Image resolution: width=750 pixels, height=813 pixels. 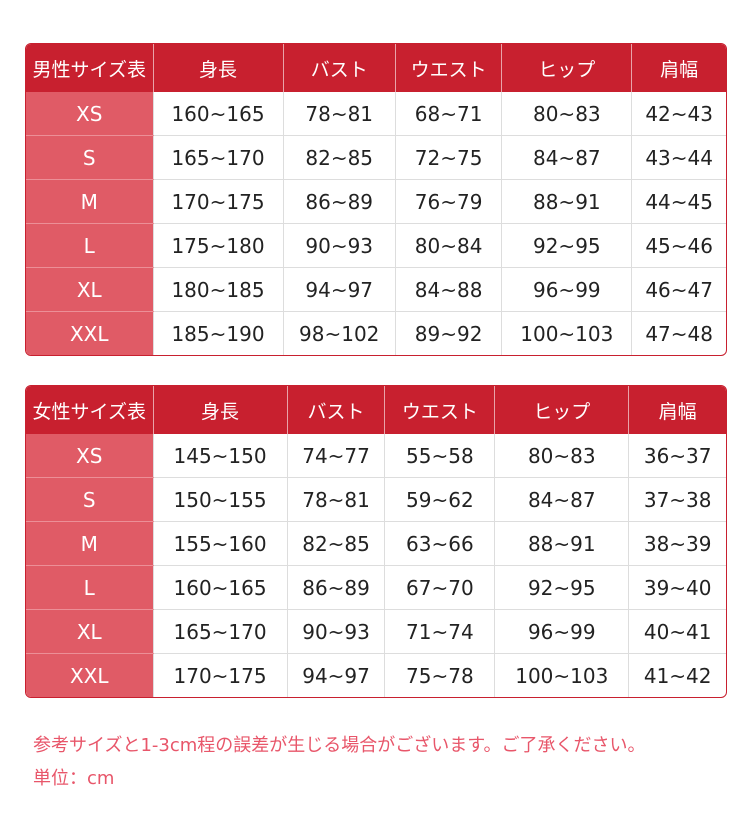 I want to click on table-row: S 165~170 82~85 72~75 84~87 43~44, so click(x=376, y=157).